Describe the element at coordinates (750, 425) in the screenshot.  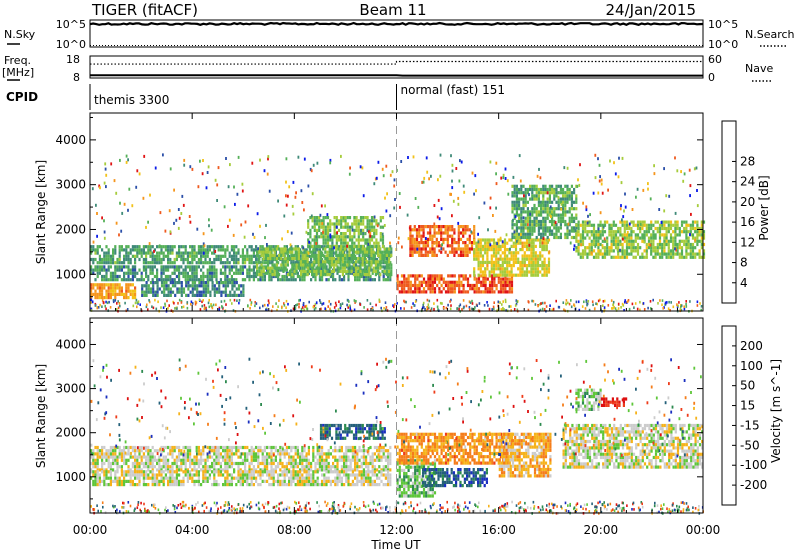
I see `velocity-colorbar-label-4: -15` at that location.